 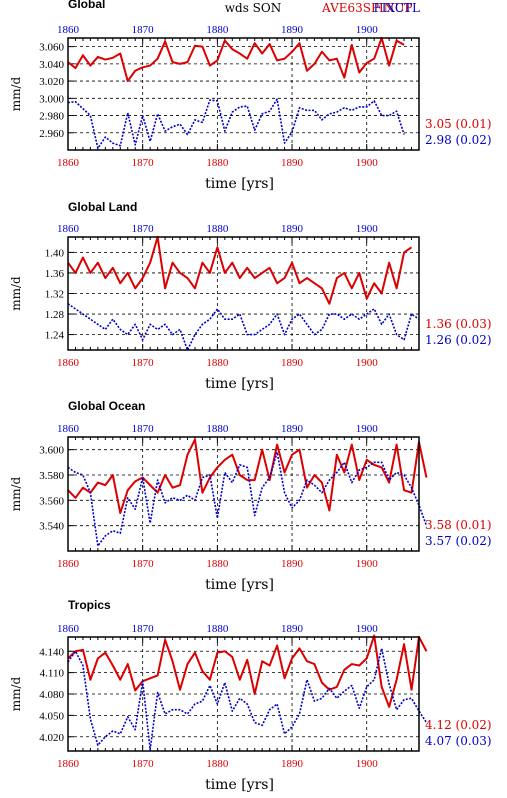 What do you see at coordinates (55, 253) in the screenshot?
I see `y-tick-label: 1.40` at bounding box center [55, 253].